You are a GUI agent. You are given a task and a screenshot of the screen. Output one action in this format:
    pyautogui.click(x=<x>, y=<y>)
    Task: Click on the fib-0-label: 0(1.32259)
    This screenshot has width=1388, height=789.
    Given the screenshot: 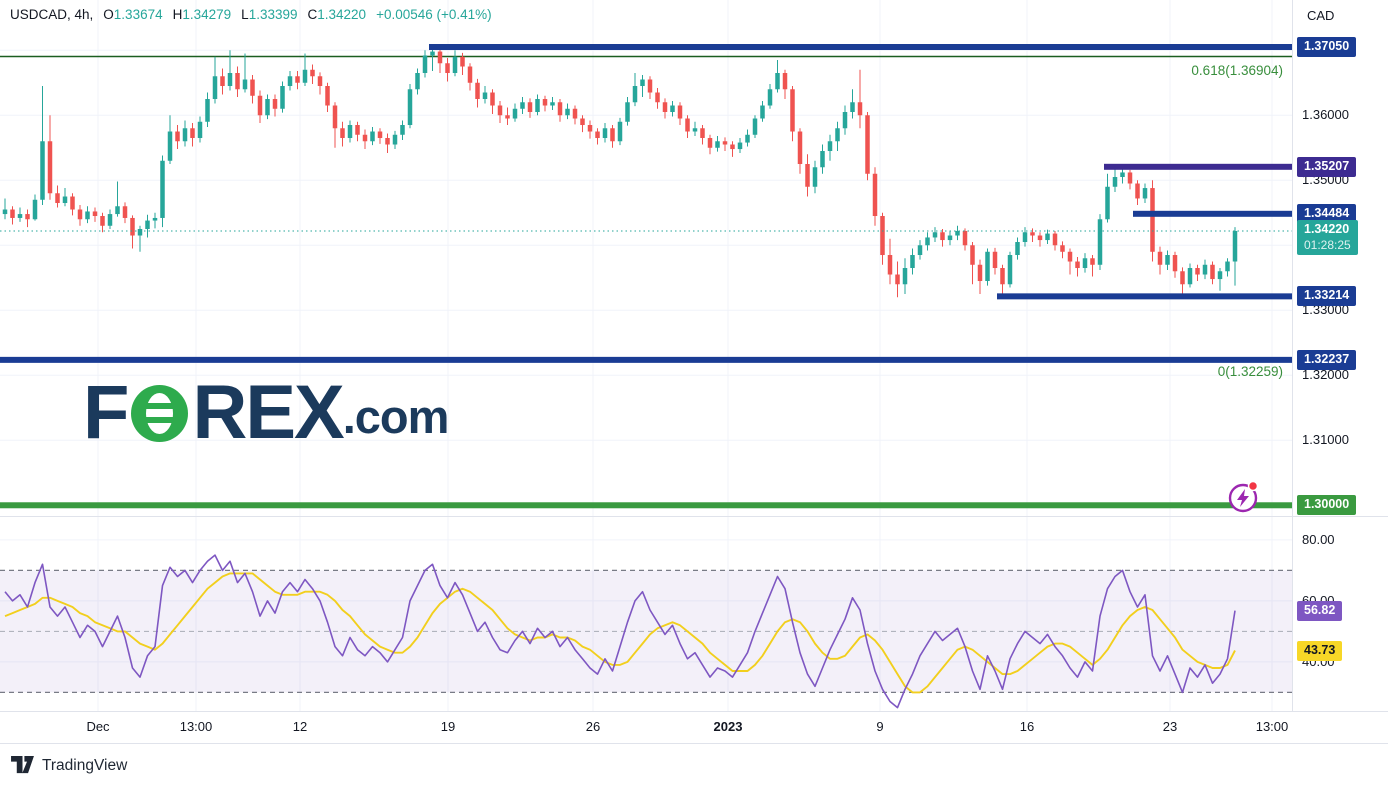 What is the action you would take?
    pyautogui.click(x=1250, y=372)
    